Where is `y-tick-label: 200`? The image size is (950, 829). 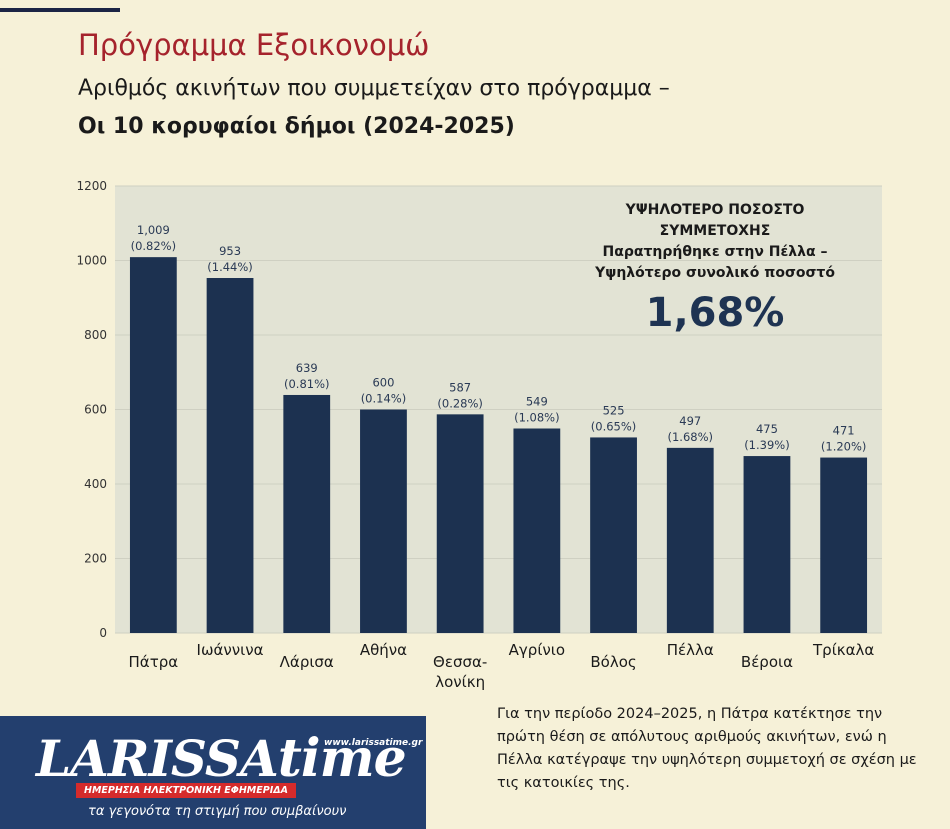 y-tick-label: 200 is located at coordinates (95, 559).